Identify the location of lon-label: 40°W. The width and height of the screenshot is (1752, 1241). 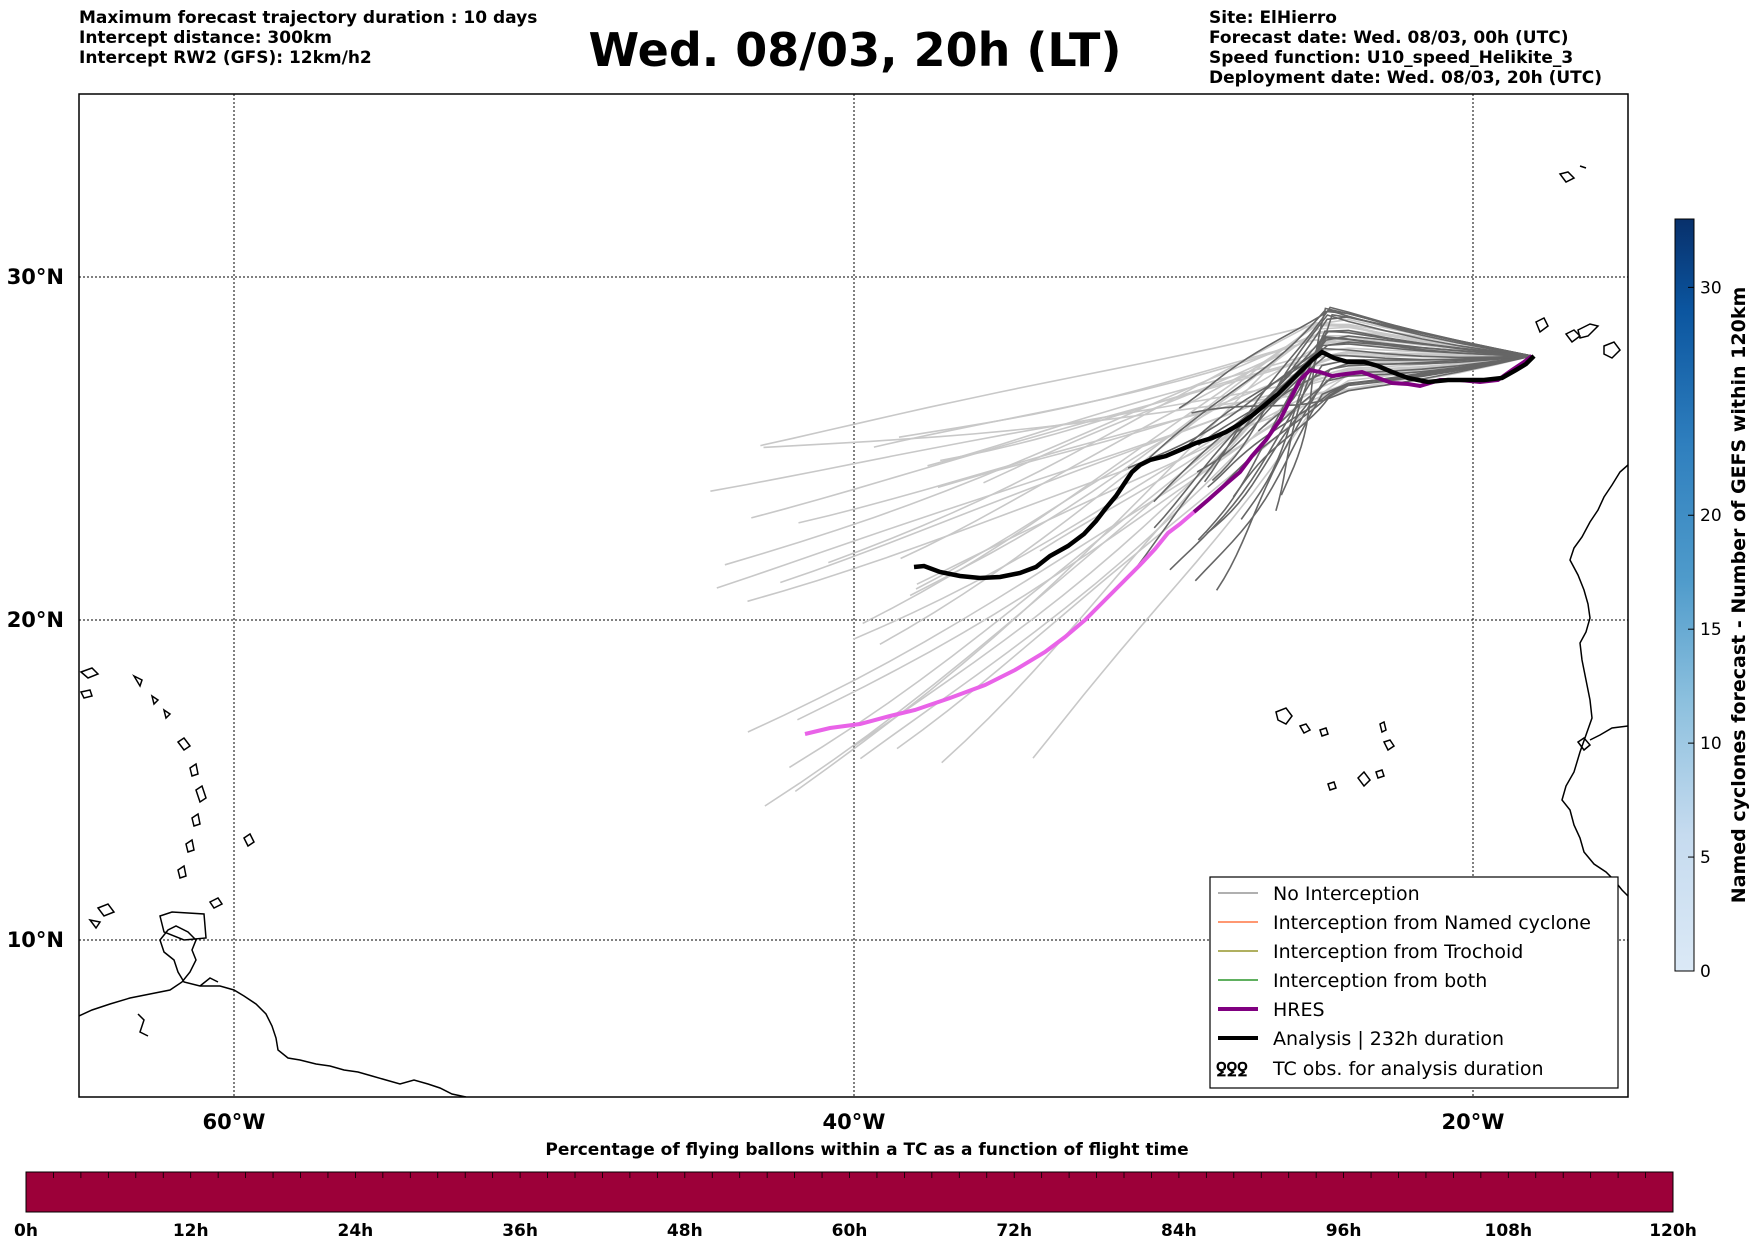
(854, 1122).